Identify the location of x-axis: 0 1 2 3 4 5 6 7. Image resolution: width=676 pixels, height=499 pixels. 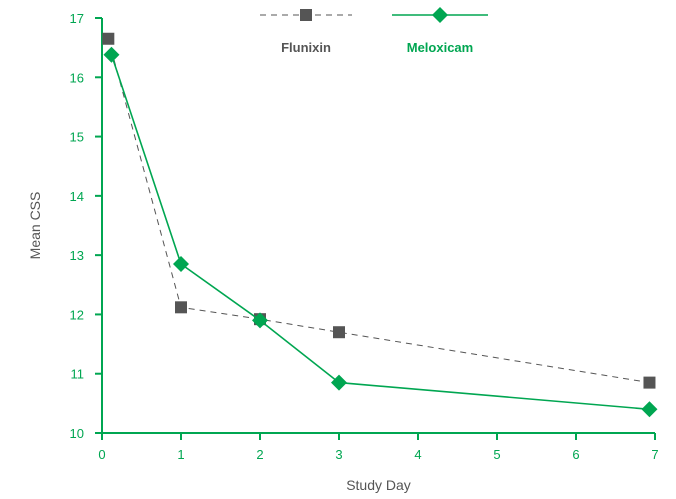
(378, 447).